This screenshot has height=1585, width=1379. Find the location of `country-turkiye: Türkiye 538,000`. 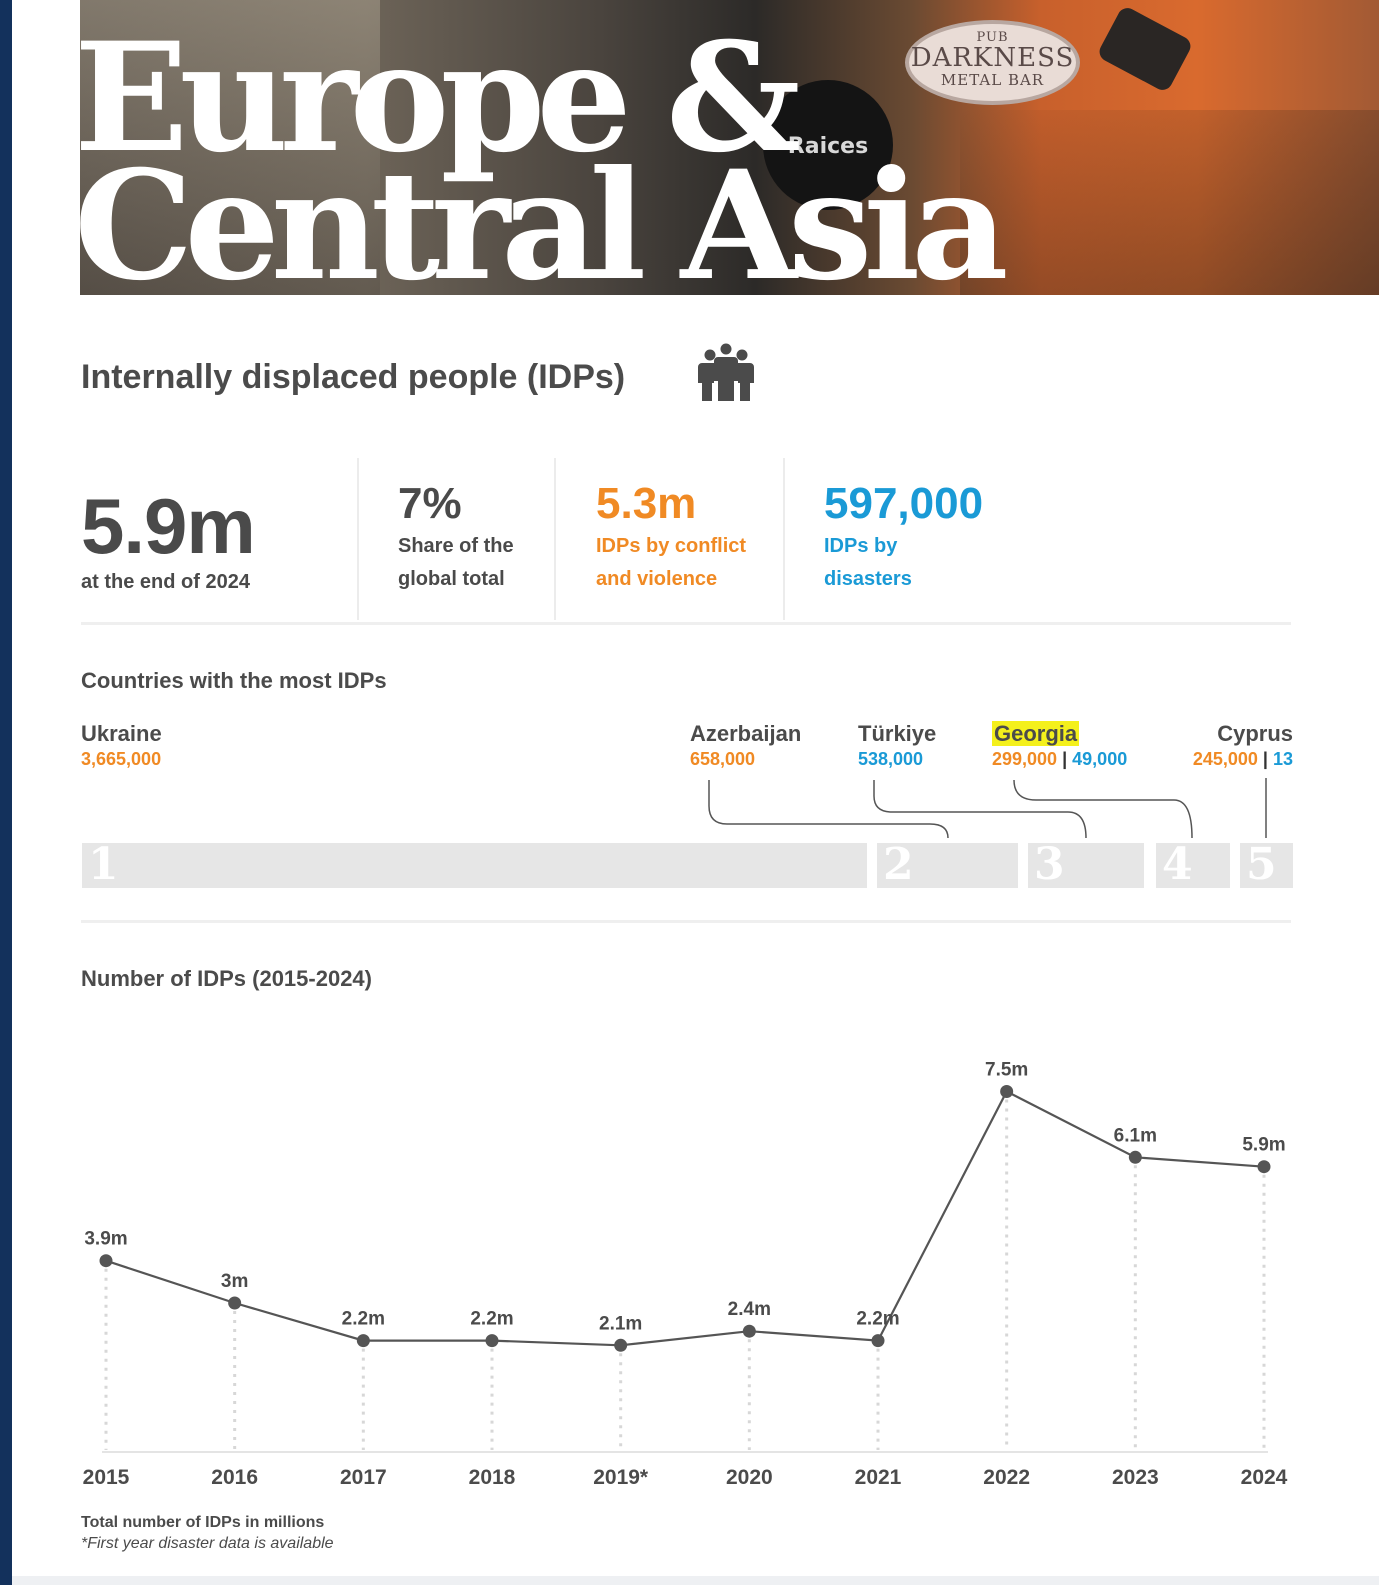

country-turkiye: Türkiye 538,000 is located at coordinates (897, 746).